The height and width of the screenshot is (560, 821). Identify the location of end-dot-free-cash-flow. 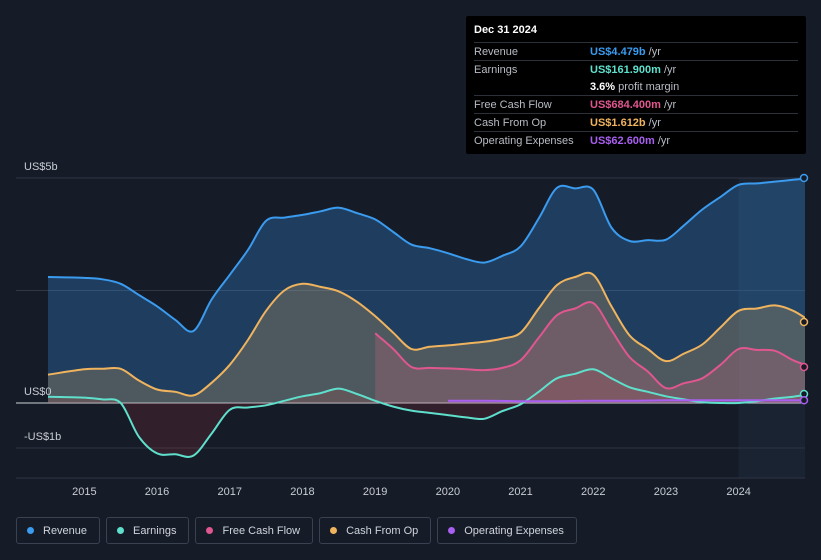
(804, 367).